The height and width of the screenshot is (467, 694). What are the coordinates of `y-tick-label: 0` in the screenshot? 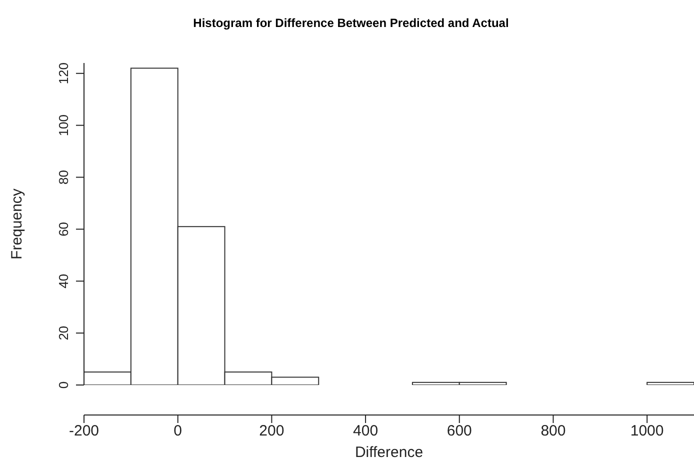 It's located at (63, 385).